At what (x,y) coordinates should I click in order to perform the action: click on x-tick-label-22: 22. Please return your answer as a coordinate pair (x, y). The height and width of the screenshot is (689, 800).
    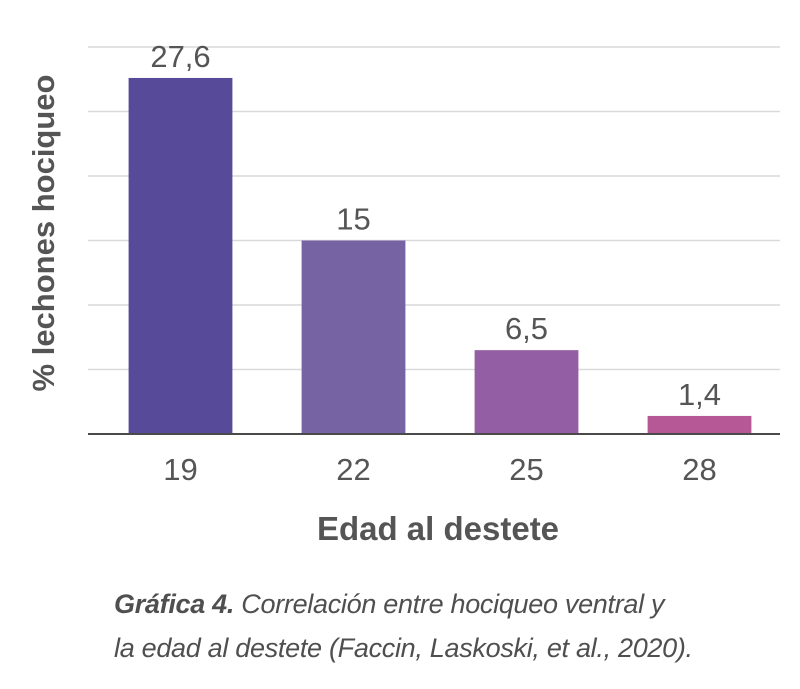
    Looking at the image, I should click on (353, 469).